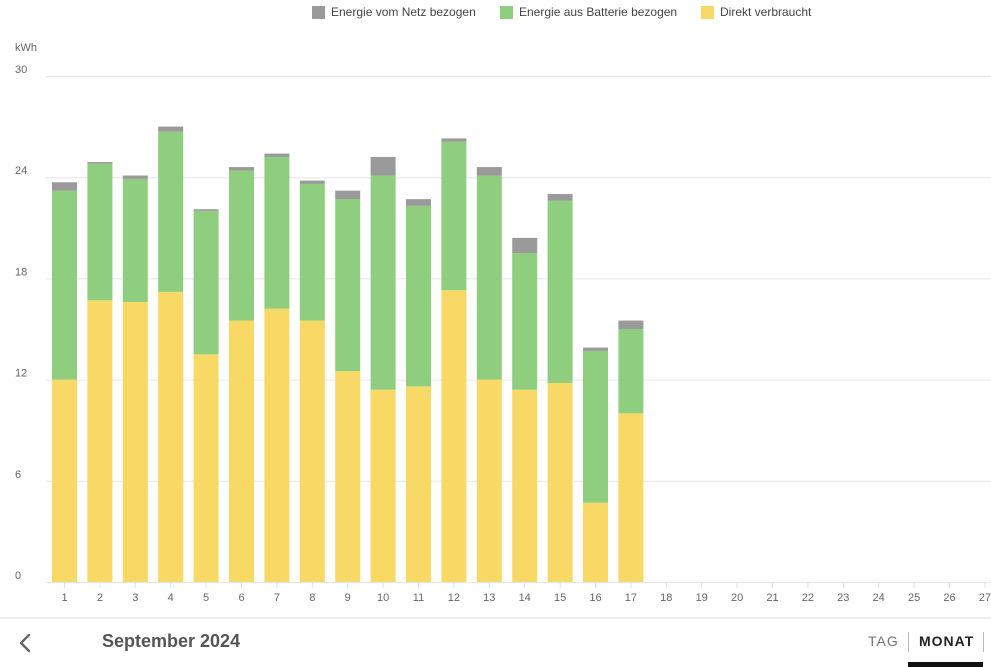 The image size is (991, 667). I want to click on x-tick-label: 16, so click(595, 598).